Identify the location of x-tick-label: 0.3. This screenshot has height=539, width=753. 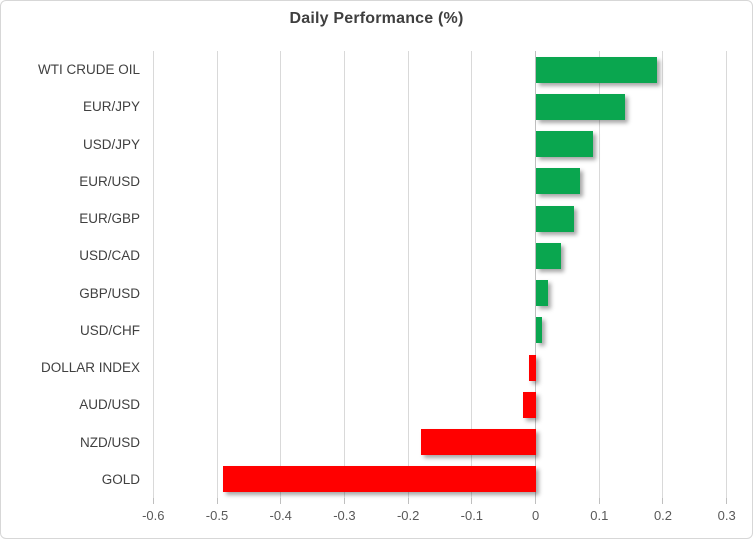
(726, 515).